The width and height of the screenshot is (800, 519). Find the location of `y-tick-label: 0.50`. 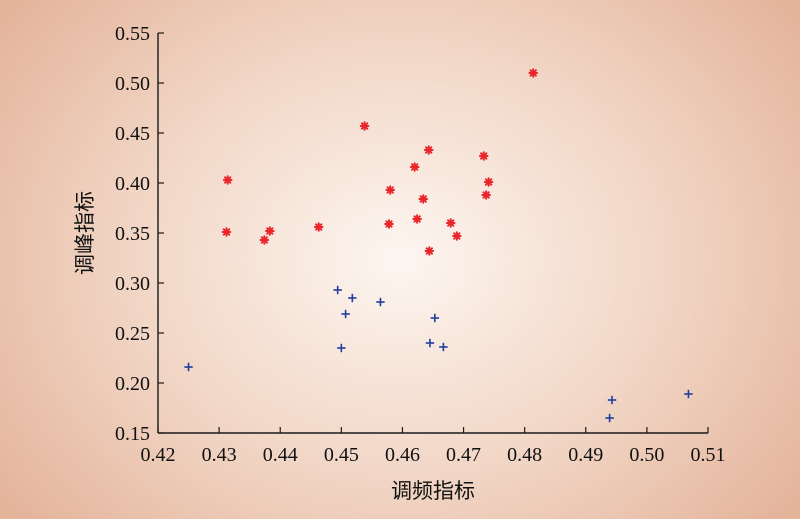

y-tick-label: 0.50 is located at coordinates (132, 84).